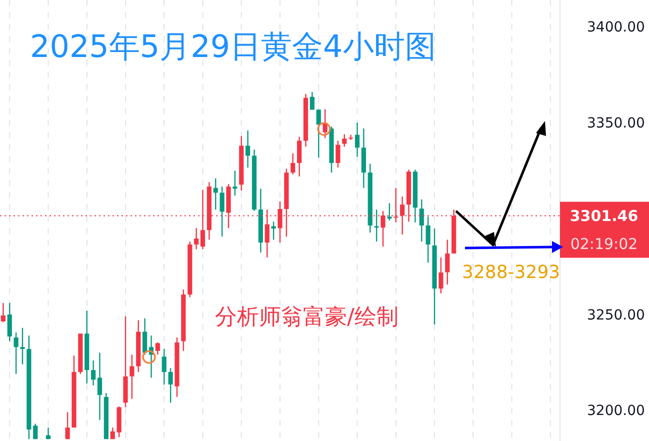 The width and height of the screenshot is (649, 441). What do you see at coordinates (511, 272) in the screenshot?
I see `annotation: 3288-3293` at bounding box center [511, 272].